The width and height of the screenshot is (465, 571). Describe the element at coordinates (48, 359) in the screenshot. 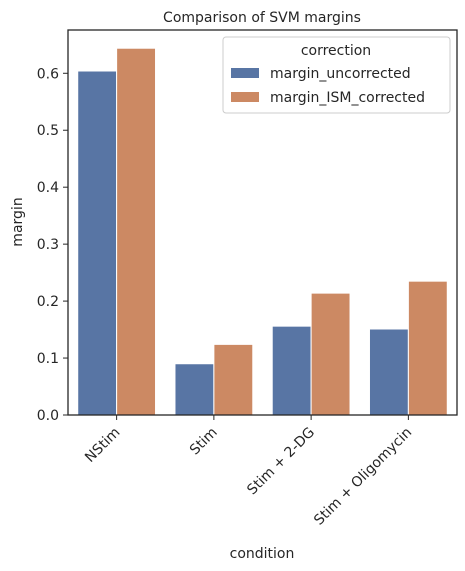

I see `y-tick-label: 0.1` at that location.